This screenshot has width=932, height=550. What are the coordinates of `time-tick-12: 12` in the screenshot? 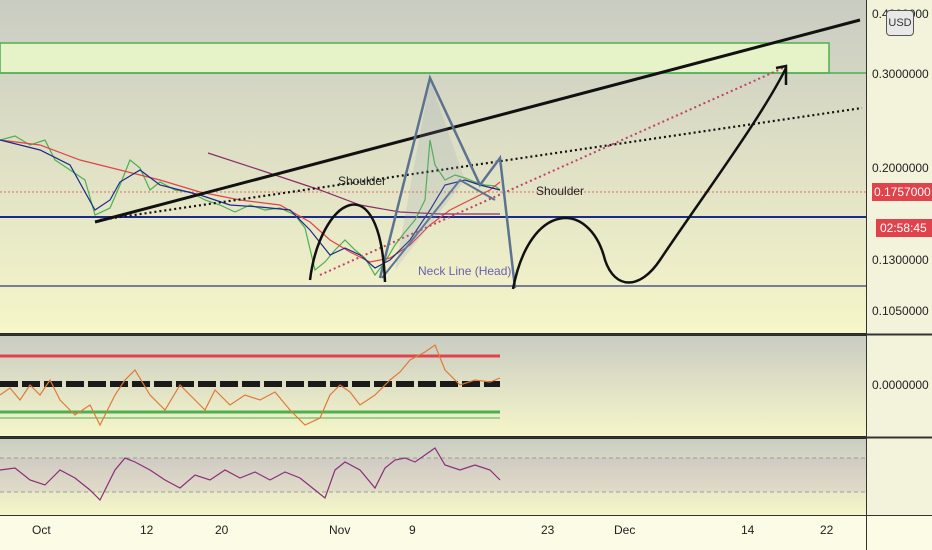 It's located at (147, 530).